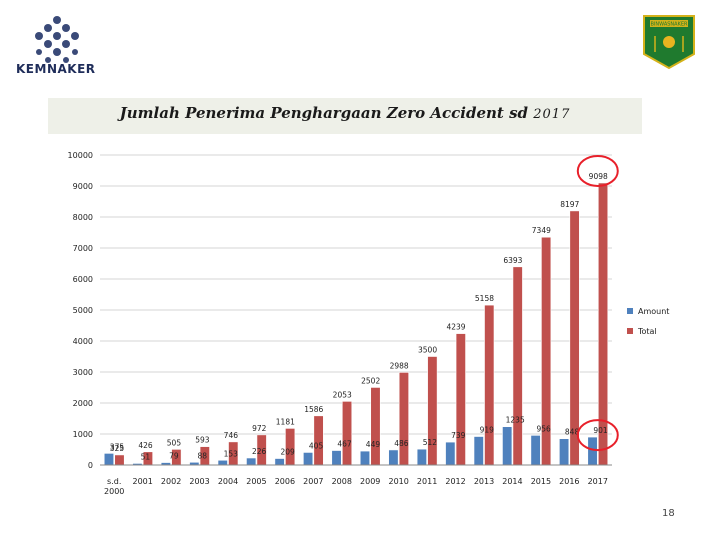 This screenshot has width=720, height=540. I want to click on data-label-total: 7349, so click(541, 230).